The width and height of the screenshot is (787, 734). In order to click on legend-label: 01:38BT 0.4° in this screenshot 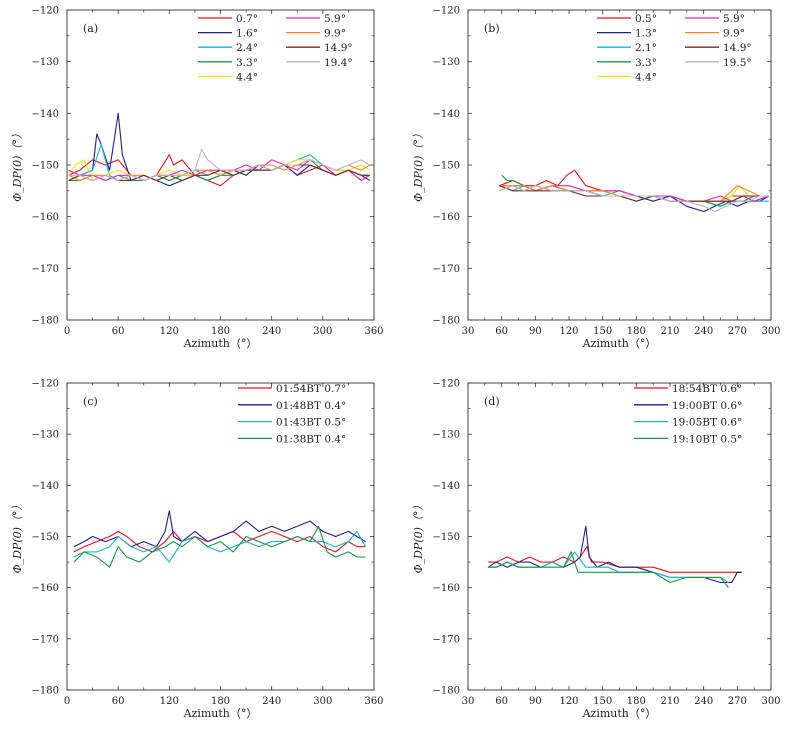, I will do `click(311, 439)`.